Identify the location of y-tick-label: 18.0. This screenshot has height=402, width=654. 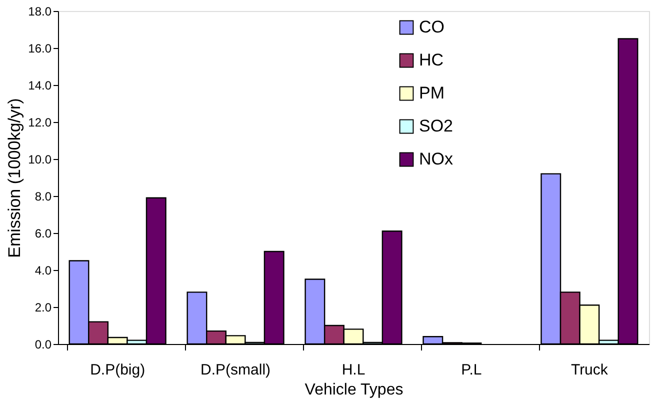
(40, 11).